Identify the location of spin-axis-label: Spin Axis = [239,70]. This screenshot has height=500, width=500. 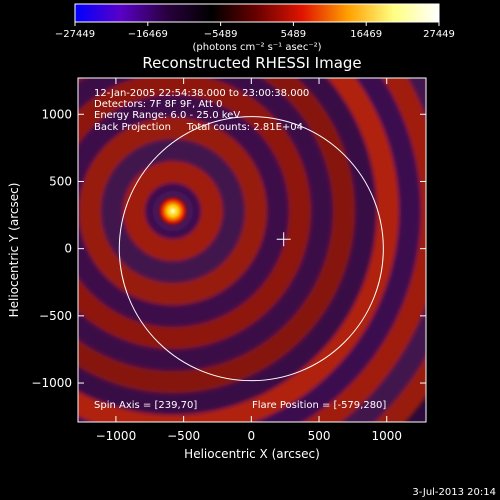
(145, 405).